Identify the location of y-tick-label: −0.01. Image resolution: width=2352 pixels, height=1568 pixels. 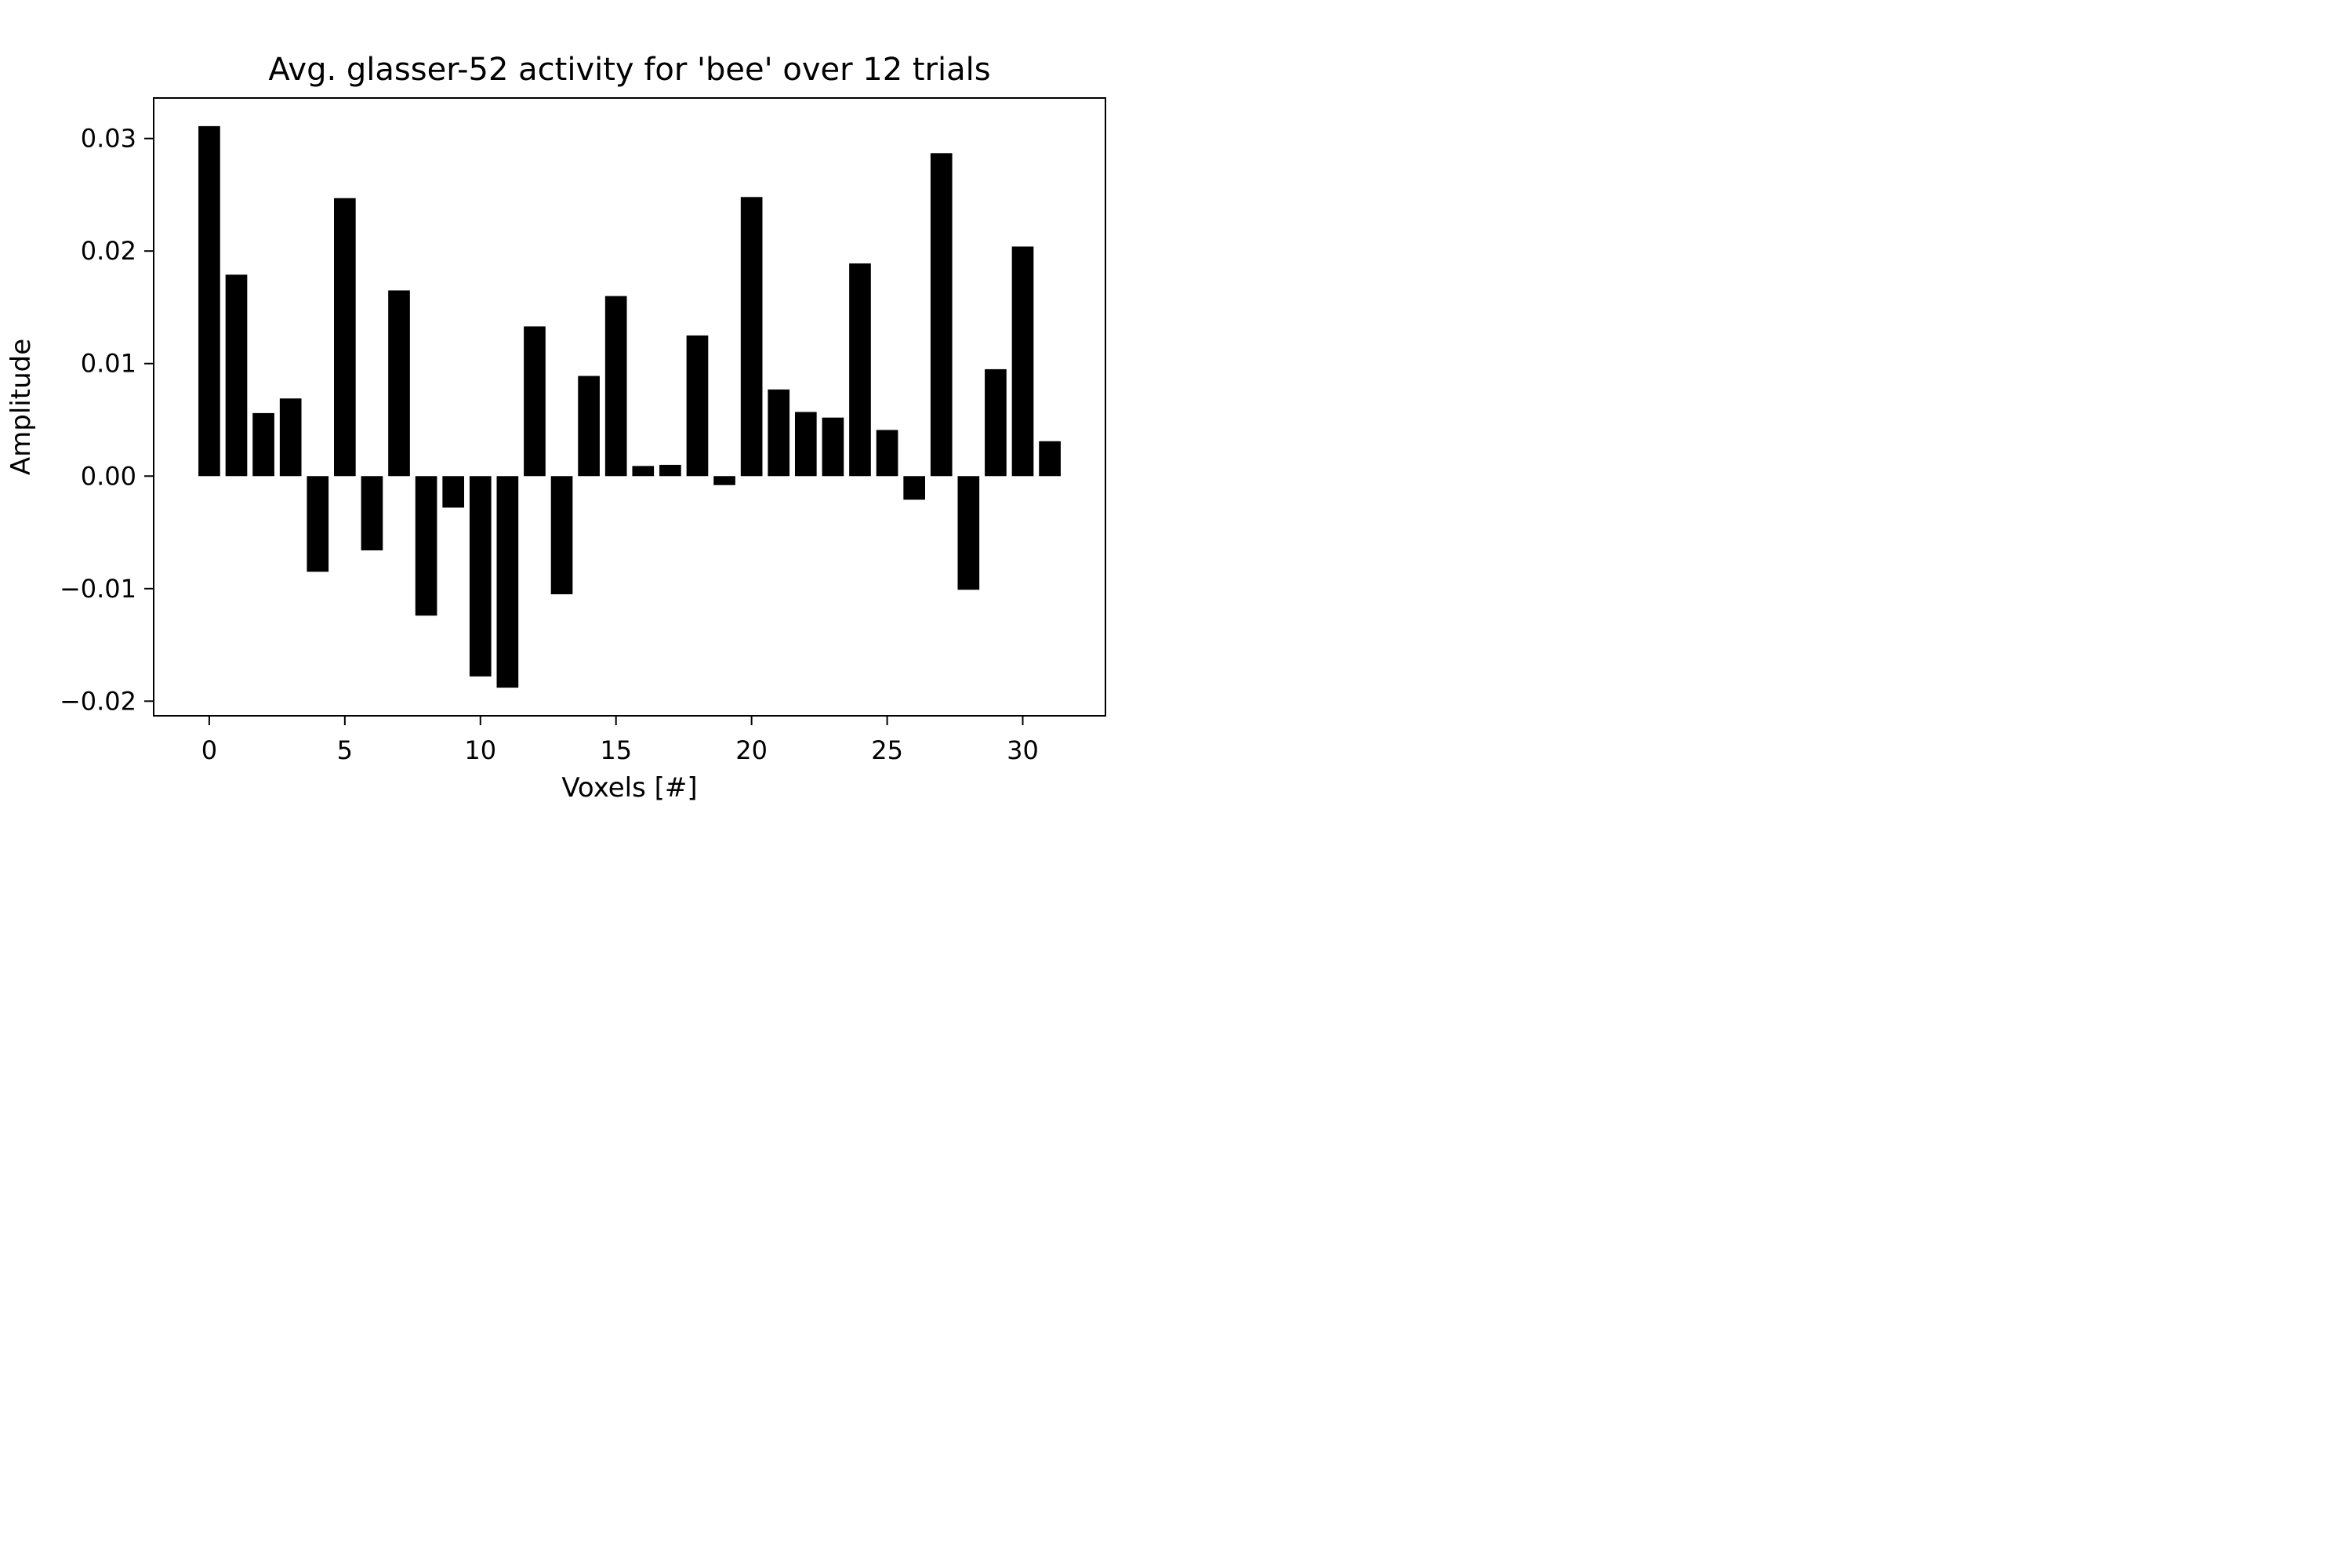
(98, 589).